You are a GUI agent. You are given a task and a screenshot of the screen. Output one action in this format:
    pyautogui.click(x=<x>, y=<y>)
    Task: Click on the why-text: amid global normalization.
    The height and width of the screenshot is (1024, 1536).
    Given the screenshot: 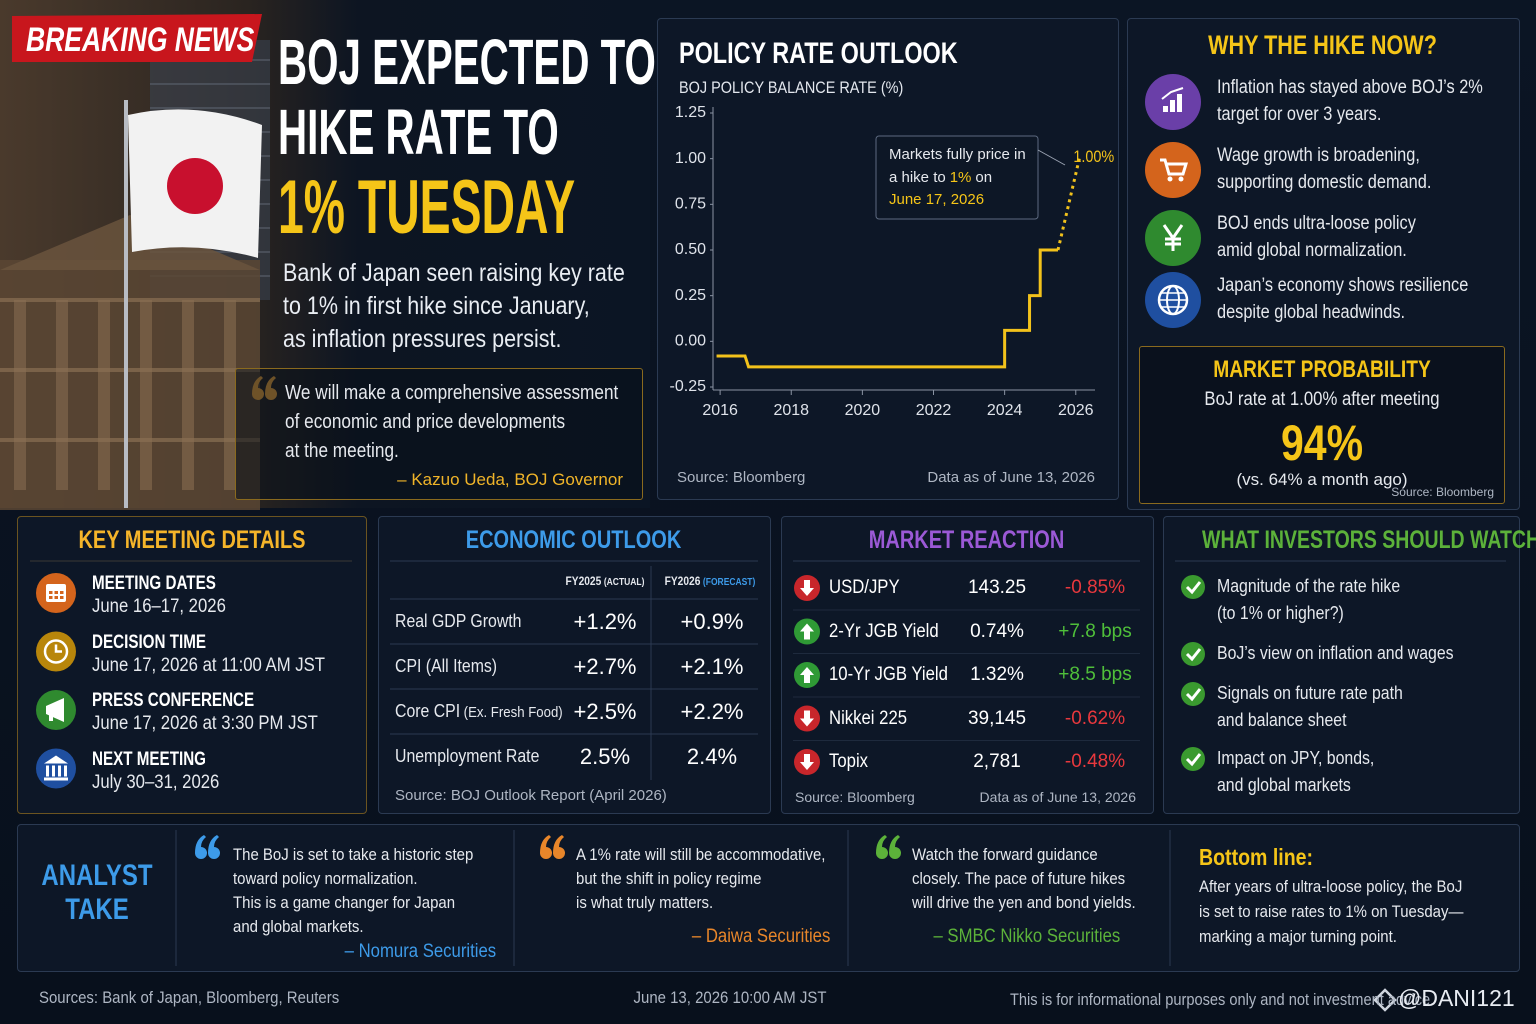 What is the action you would take?
    pyautogui.click(x=1312, y=250)
    